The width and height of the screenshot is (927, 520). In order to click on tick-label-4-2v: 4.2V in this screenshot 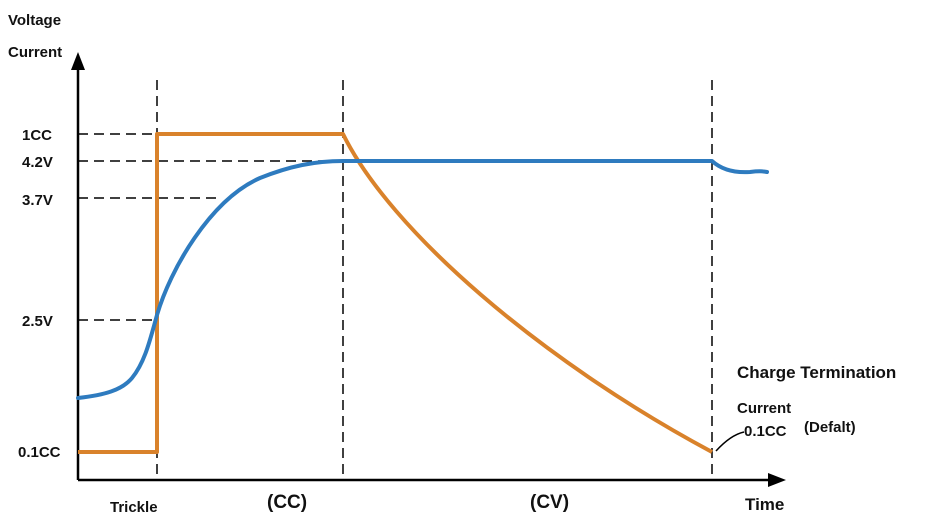, I will do `click(37, 162)`.